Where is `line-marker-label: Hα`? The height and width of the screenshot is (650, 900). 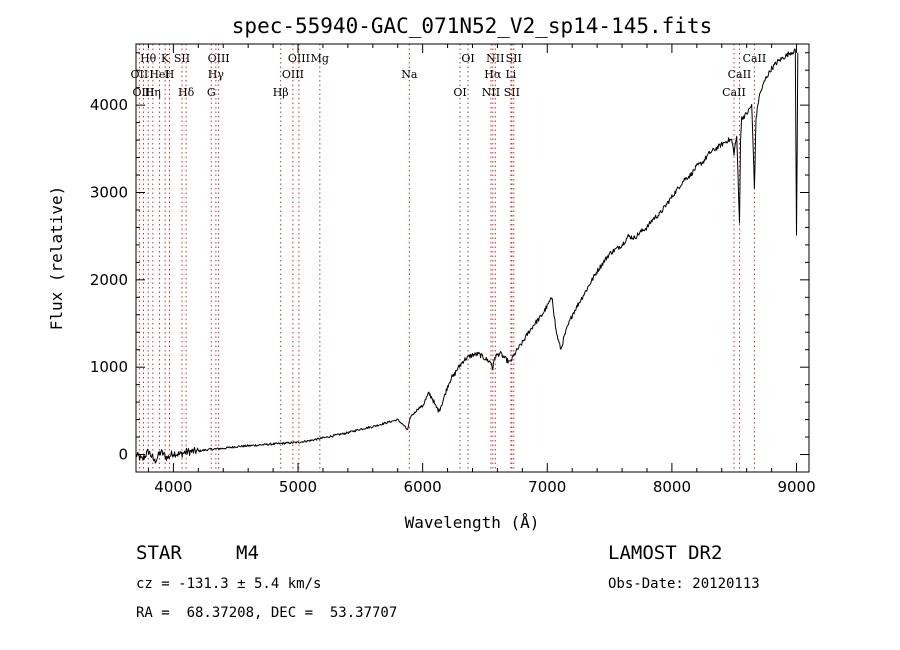 line-marker-label: Hα is located at coordinates (493, 74).